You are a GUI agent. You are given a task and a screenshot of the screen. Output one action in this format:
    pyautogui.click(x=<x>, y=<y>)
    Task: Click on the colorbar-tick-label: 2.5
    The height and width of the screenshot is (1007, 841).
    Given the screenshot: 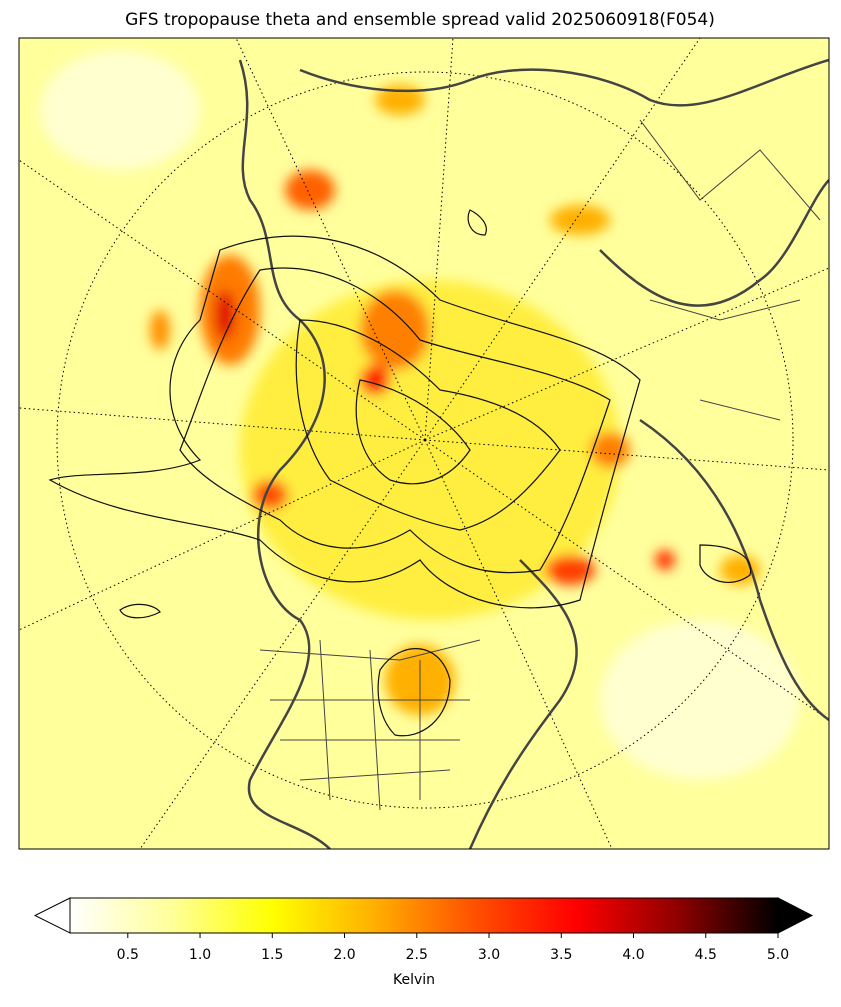 What is the action you would take?
    pyautogui.click(x=417, y=955)
    